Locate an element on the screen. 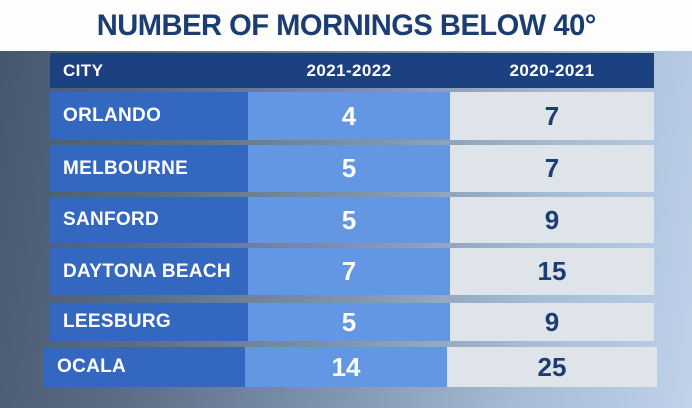  value-cell-2021-2022: 7 is located at coordinates (349, 271).